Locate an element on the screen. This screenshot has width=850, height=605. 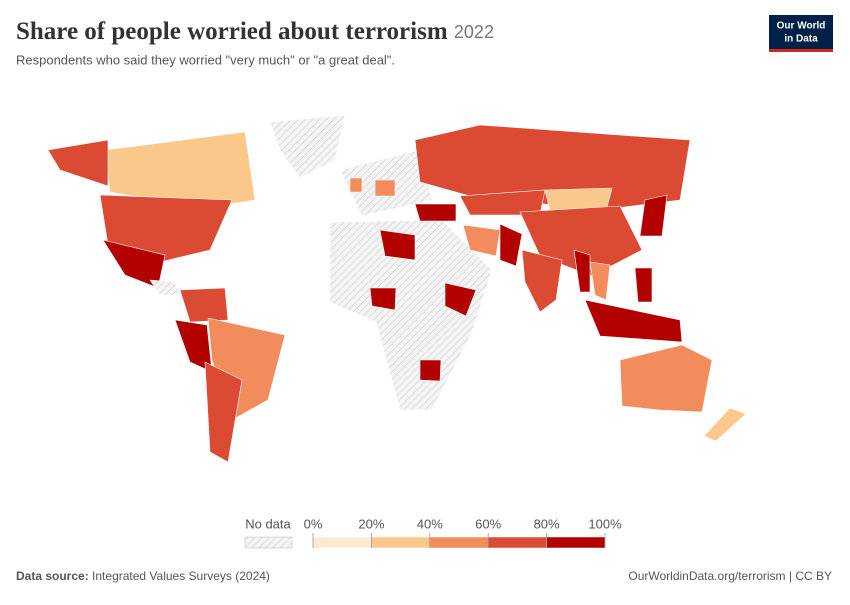
logo-box is located at coordinates (801, 33).